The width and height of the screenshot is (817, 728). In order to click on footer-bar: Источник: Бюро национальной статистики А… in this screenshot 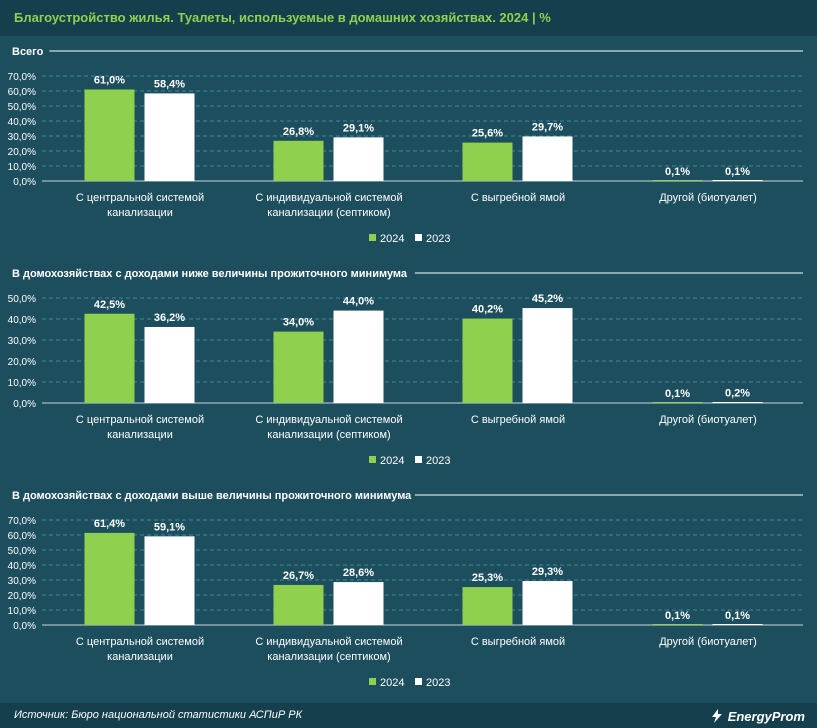, I will do `click(408, 715)`.